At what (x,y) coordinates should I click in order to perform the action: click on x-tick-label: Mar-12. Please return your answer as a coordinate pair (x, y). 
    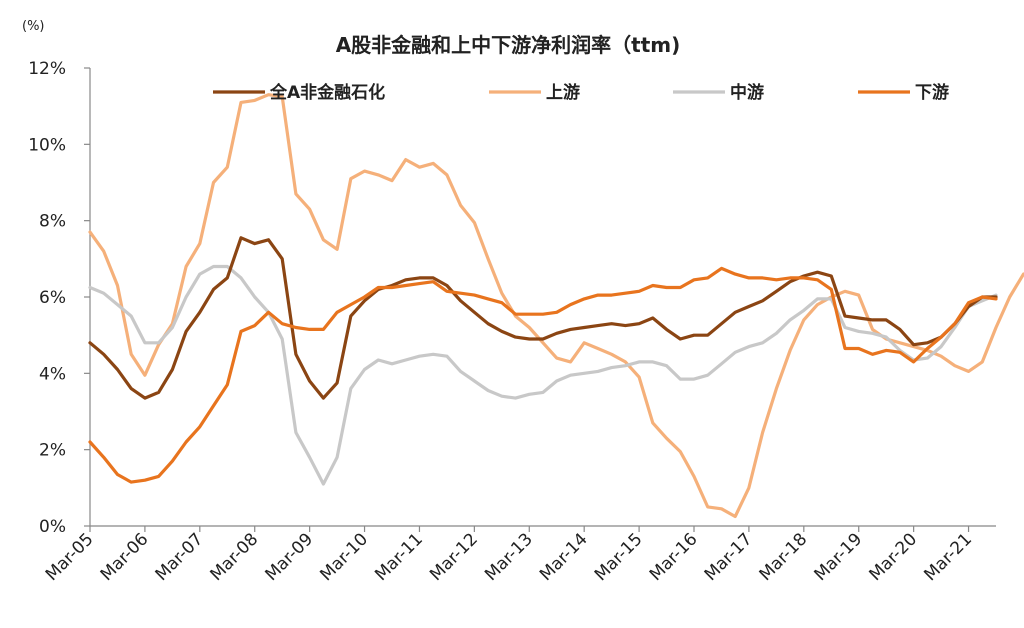
    Looking at the image, I should click on (454, 557).